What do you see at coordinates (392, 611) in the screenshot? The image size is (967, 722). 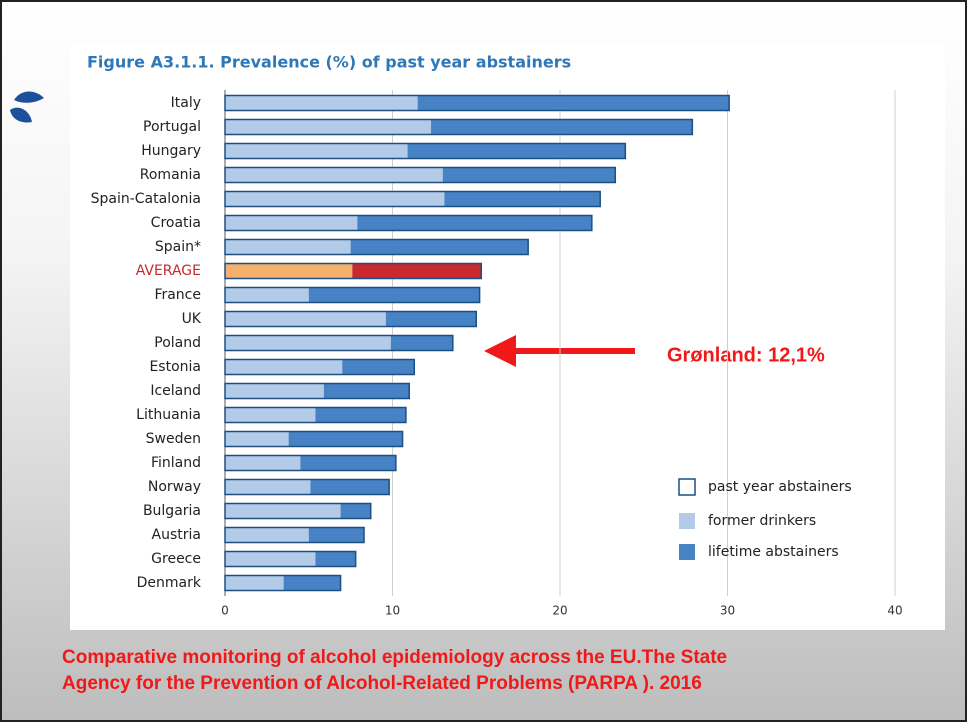 I see `x-tick-label: 10` at bounding box center [392, 611].